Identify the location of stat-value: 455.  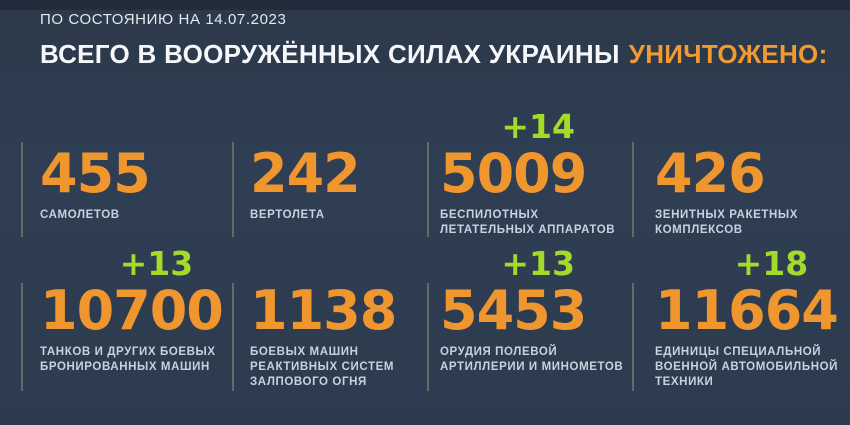
(95, 173).